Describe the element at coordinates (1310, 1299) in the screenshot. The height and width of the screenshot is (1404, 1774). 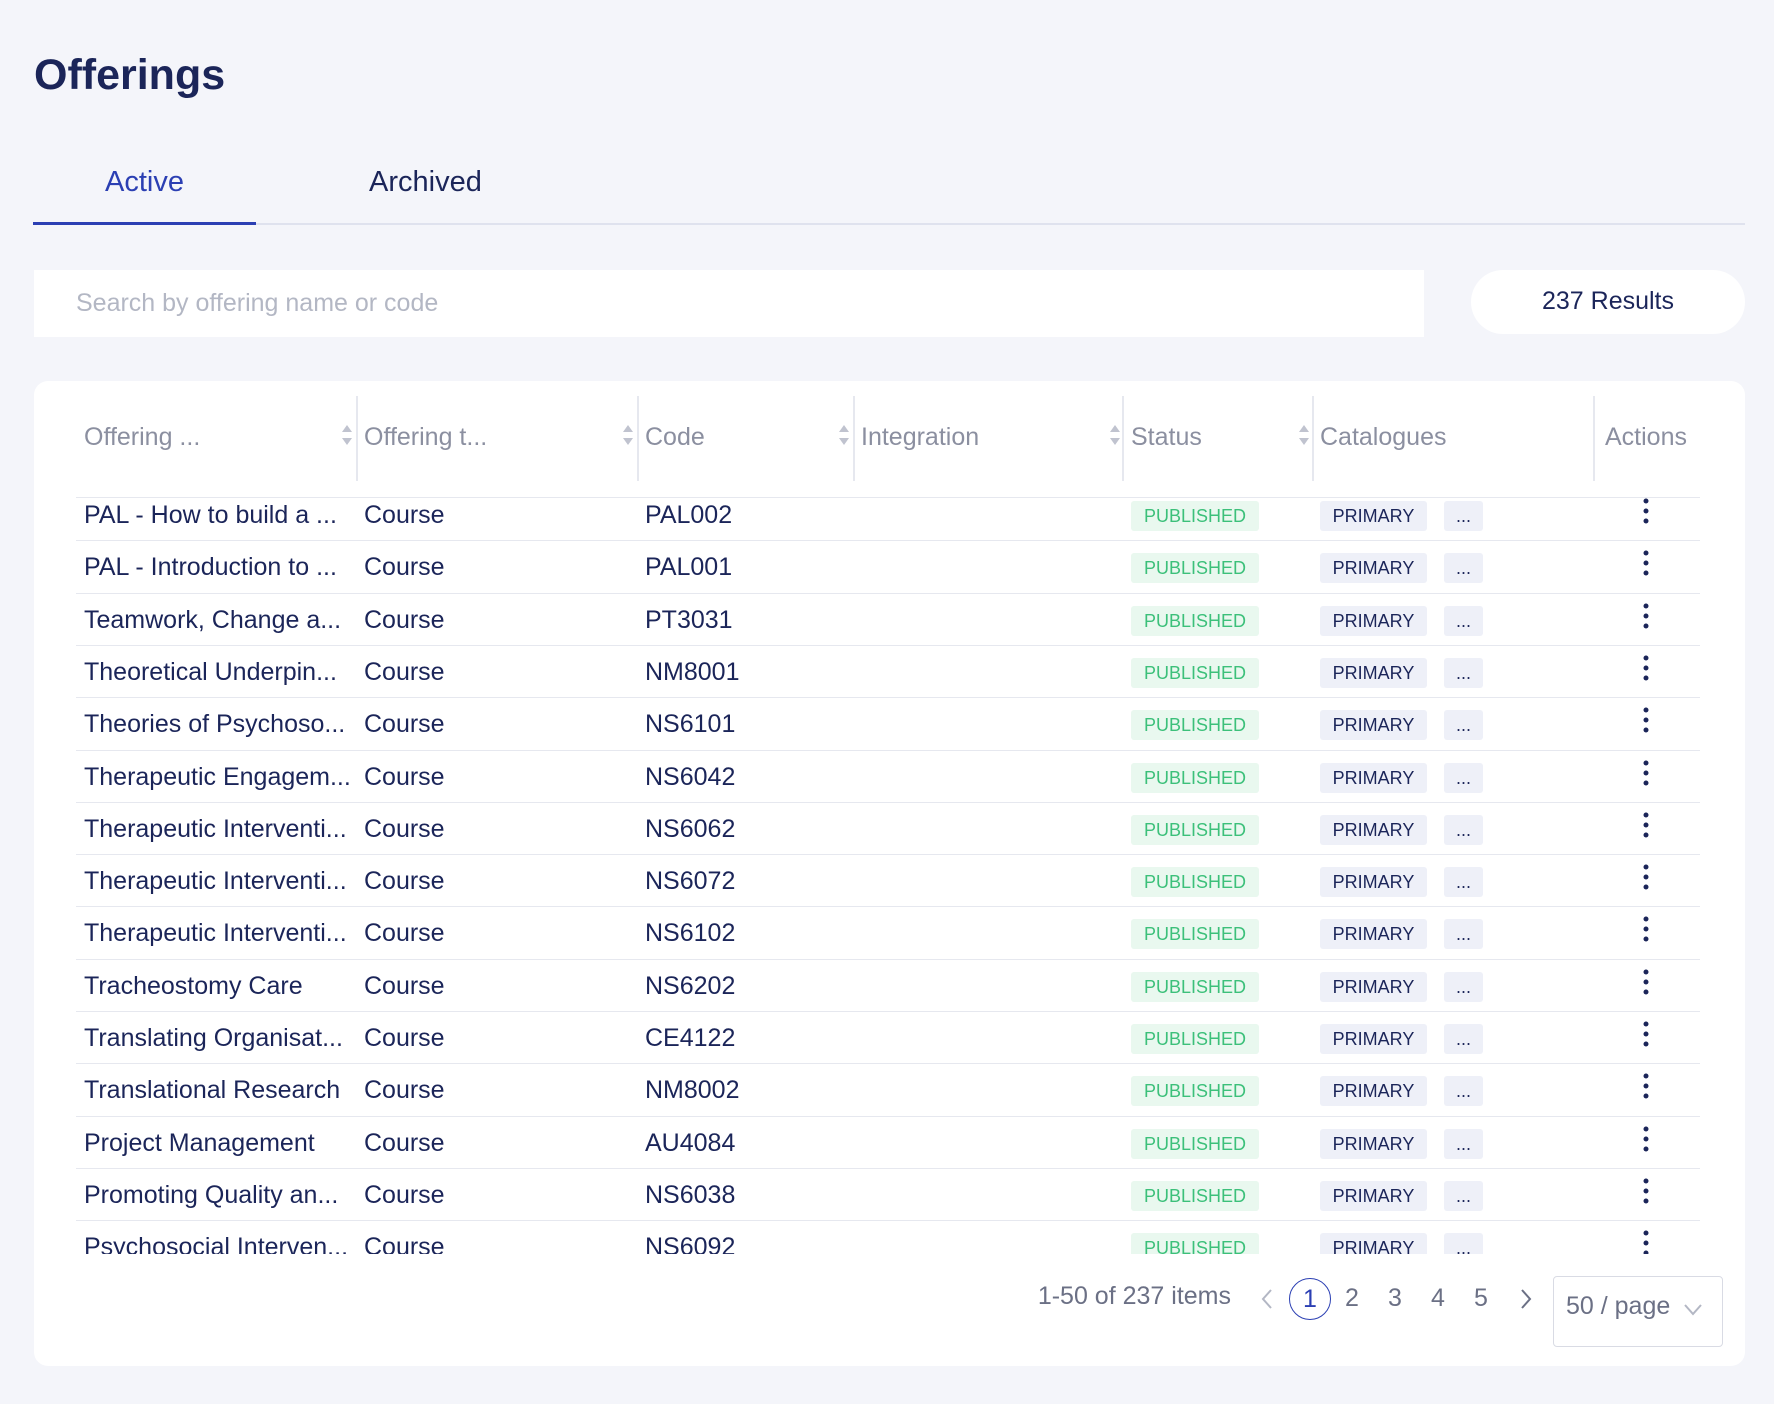
I see `current-page: 1` at that location.